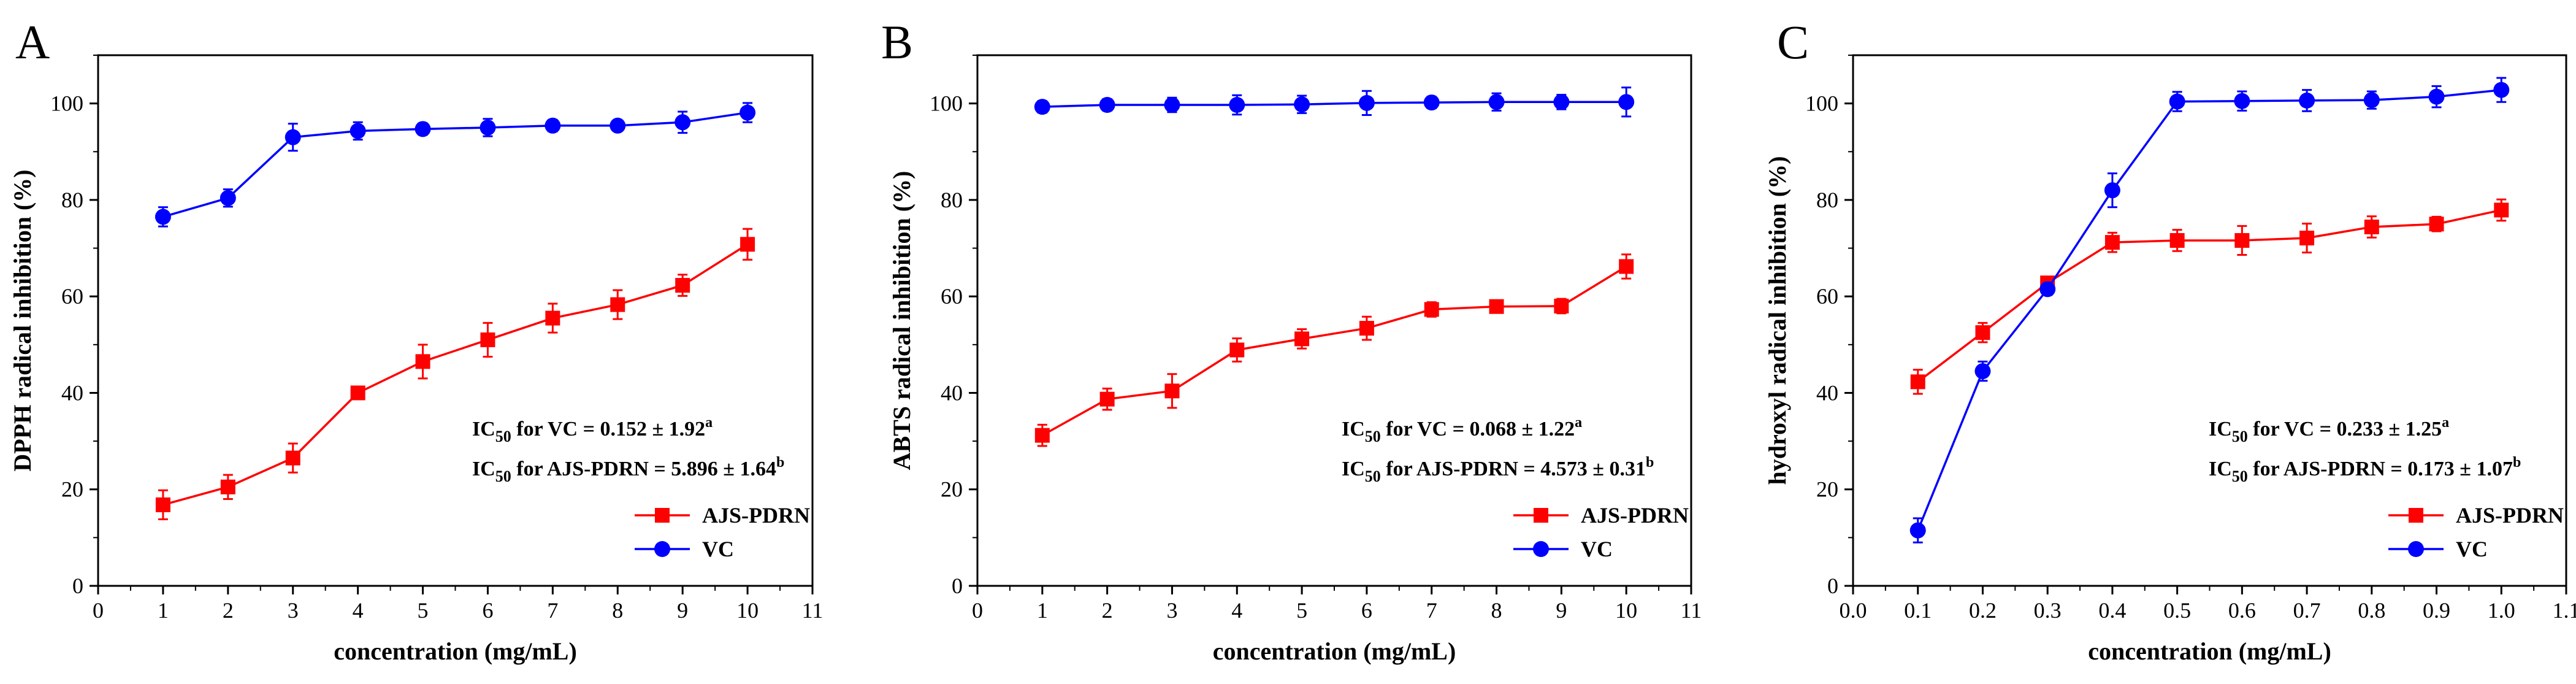 Image resolution: width=2576 pixels, height=684 pixels. What do you see at coordinates (1626, 610) in the screenshot?
I see `x-tick-label: 10` at bounding box center [1626, 610].